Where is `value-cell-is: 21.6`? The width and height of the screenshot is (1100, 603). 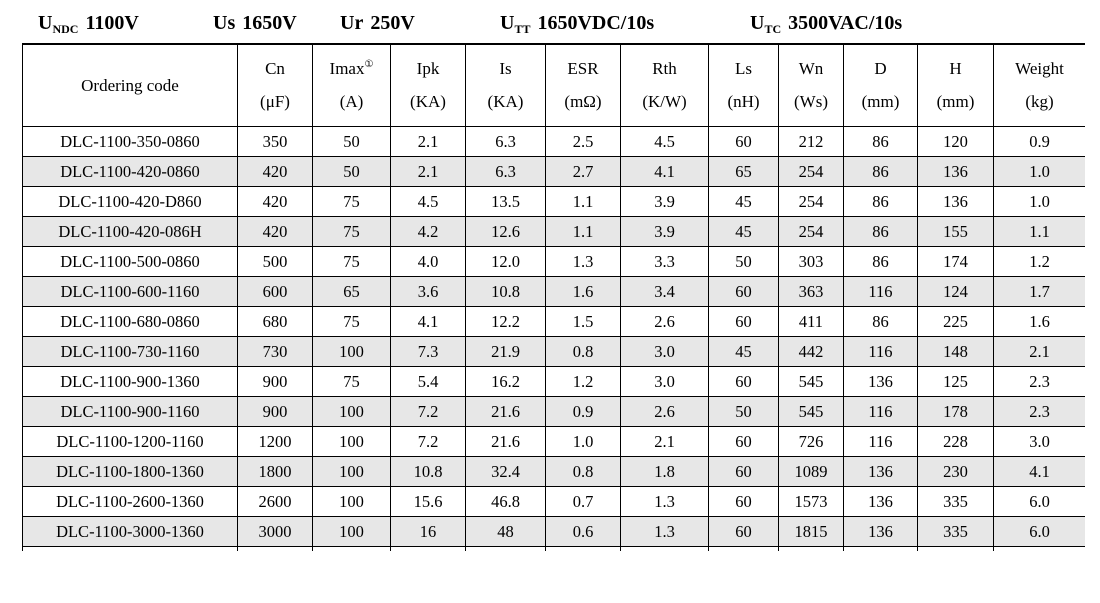
value-cell-is: 21.6 is located at coordinates (505, 412).